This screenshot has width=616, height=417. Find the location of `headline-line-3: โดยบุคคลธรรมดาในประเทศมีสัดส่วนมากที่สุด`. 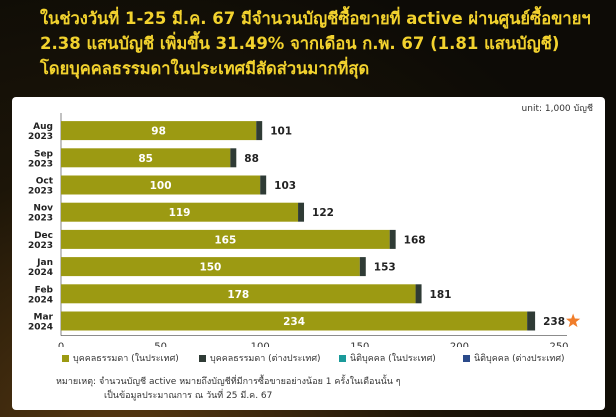

headline-line-3: โดยบุคคลธรรมดาในประเทศมีสัดส่วนมากที่สุด is located at coordinates (205, 68).